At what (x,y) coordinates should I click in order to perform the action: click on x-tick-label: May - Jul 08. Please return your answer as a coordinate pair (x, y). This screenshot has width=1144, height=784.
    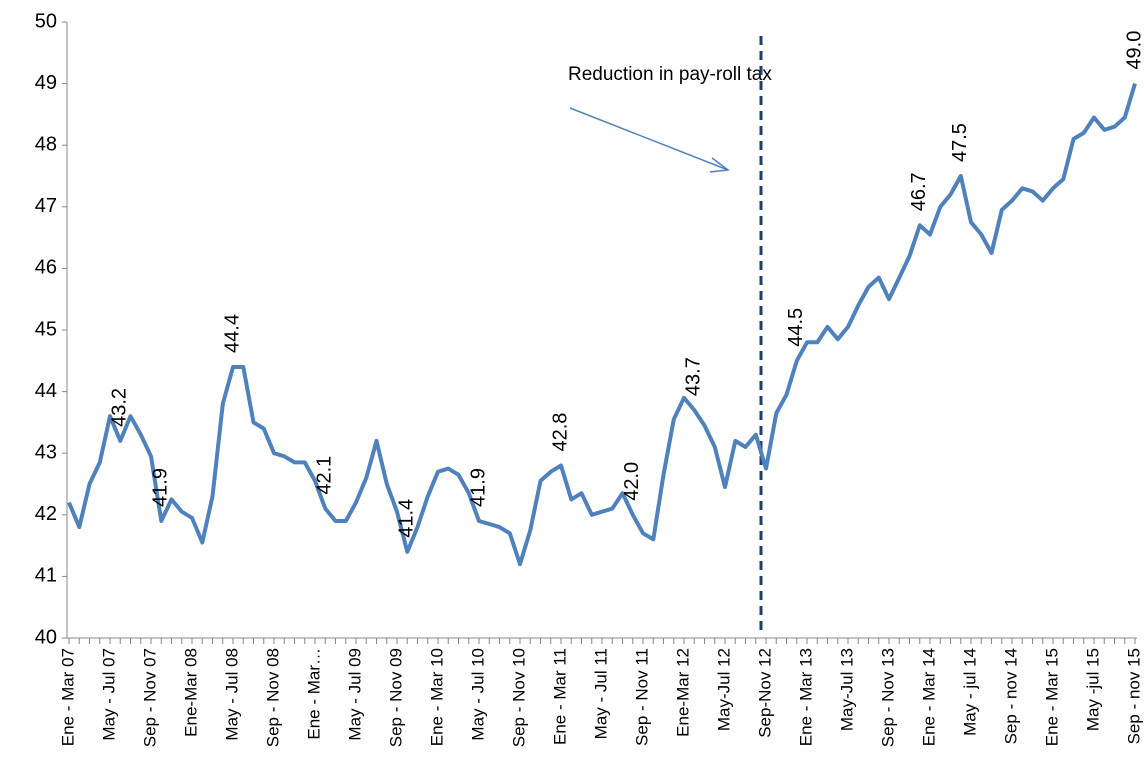
    Looking at the image, I should click on (231, 694).